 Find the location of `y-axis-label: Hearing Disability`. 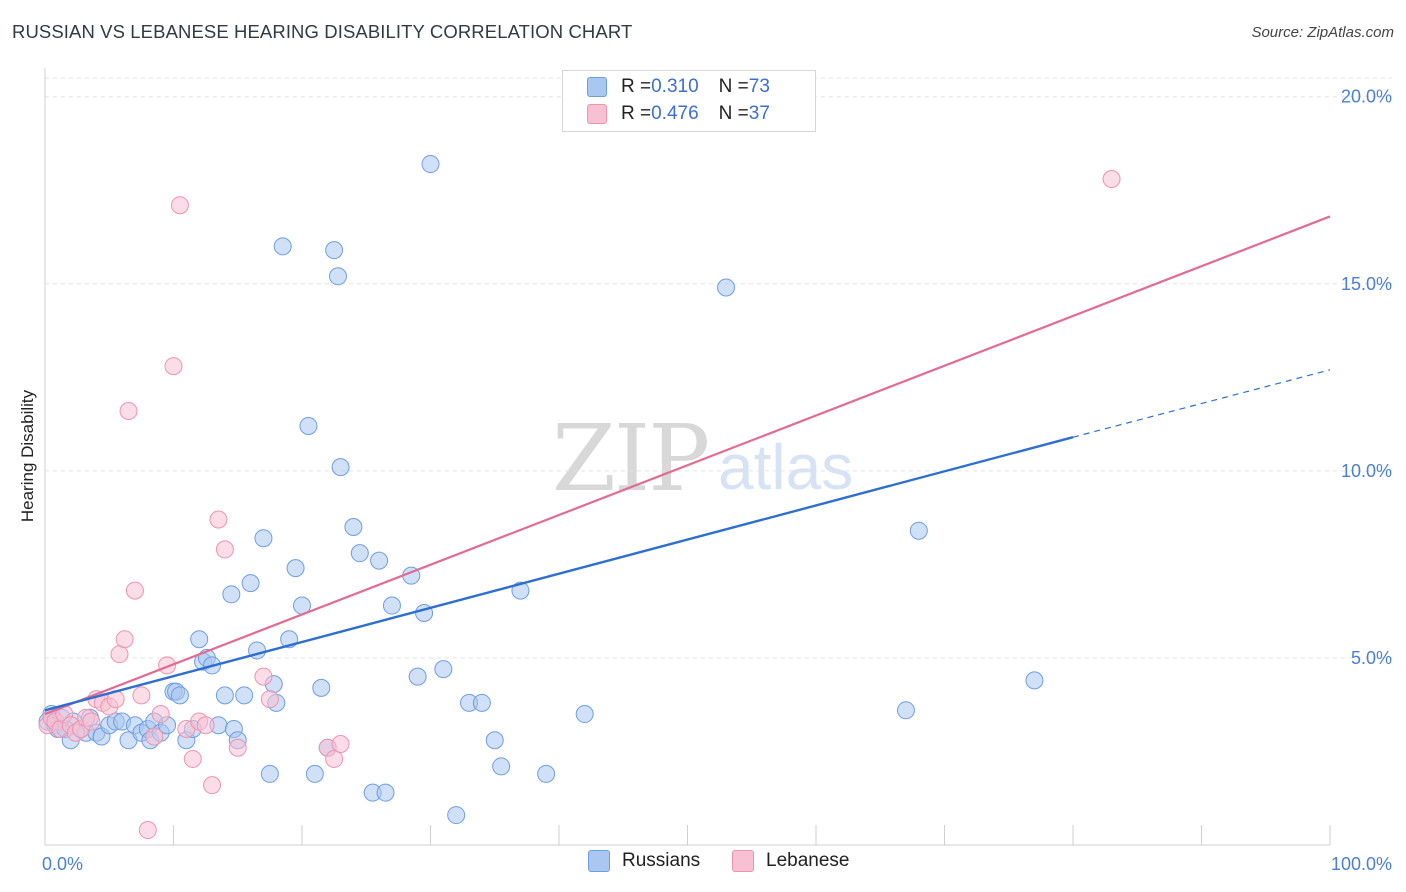

y-axis-label: Hearing Disability is located at coordinates (27, 455).